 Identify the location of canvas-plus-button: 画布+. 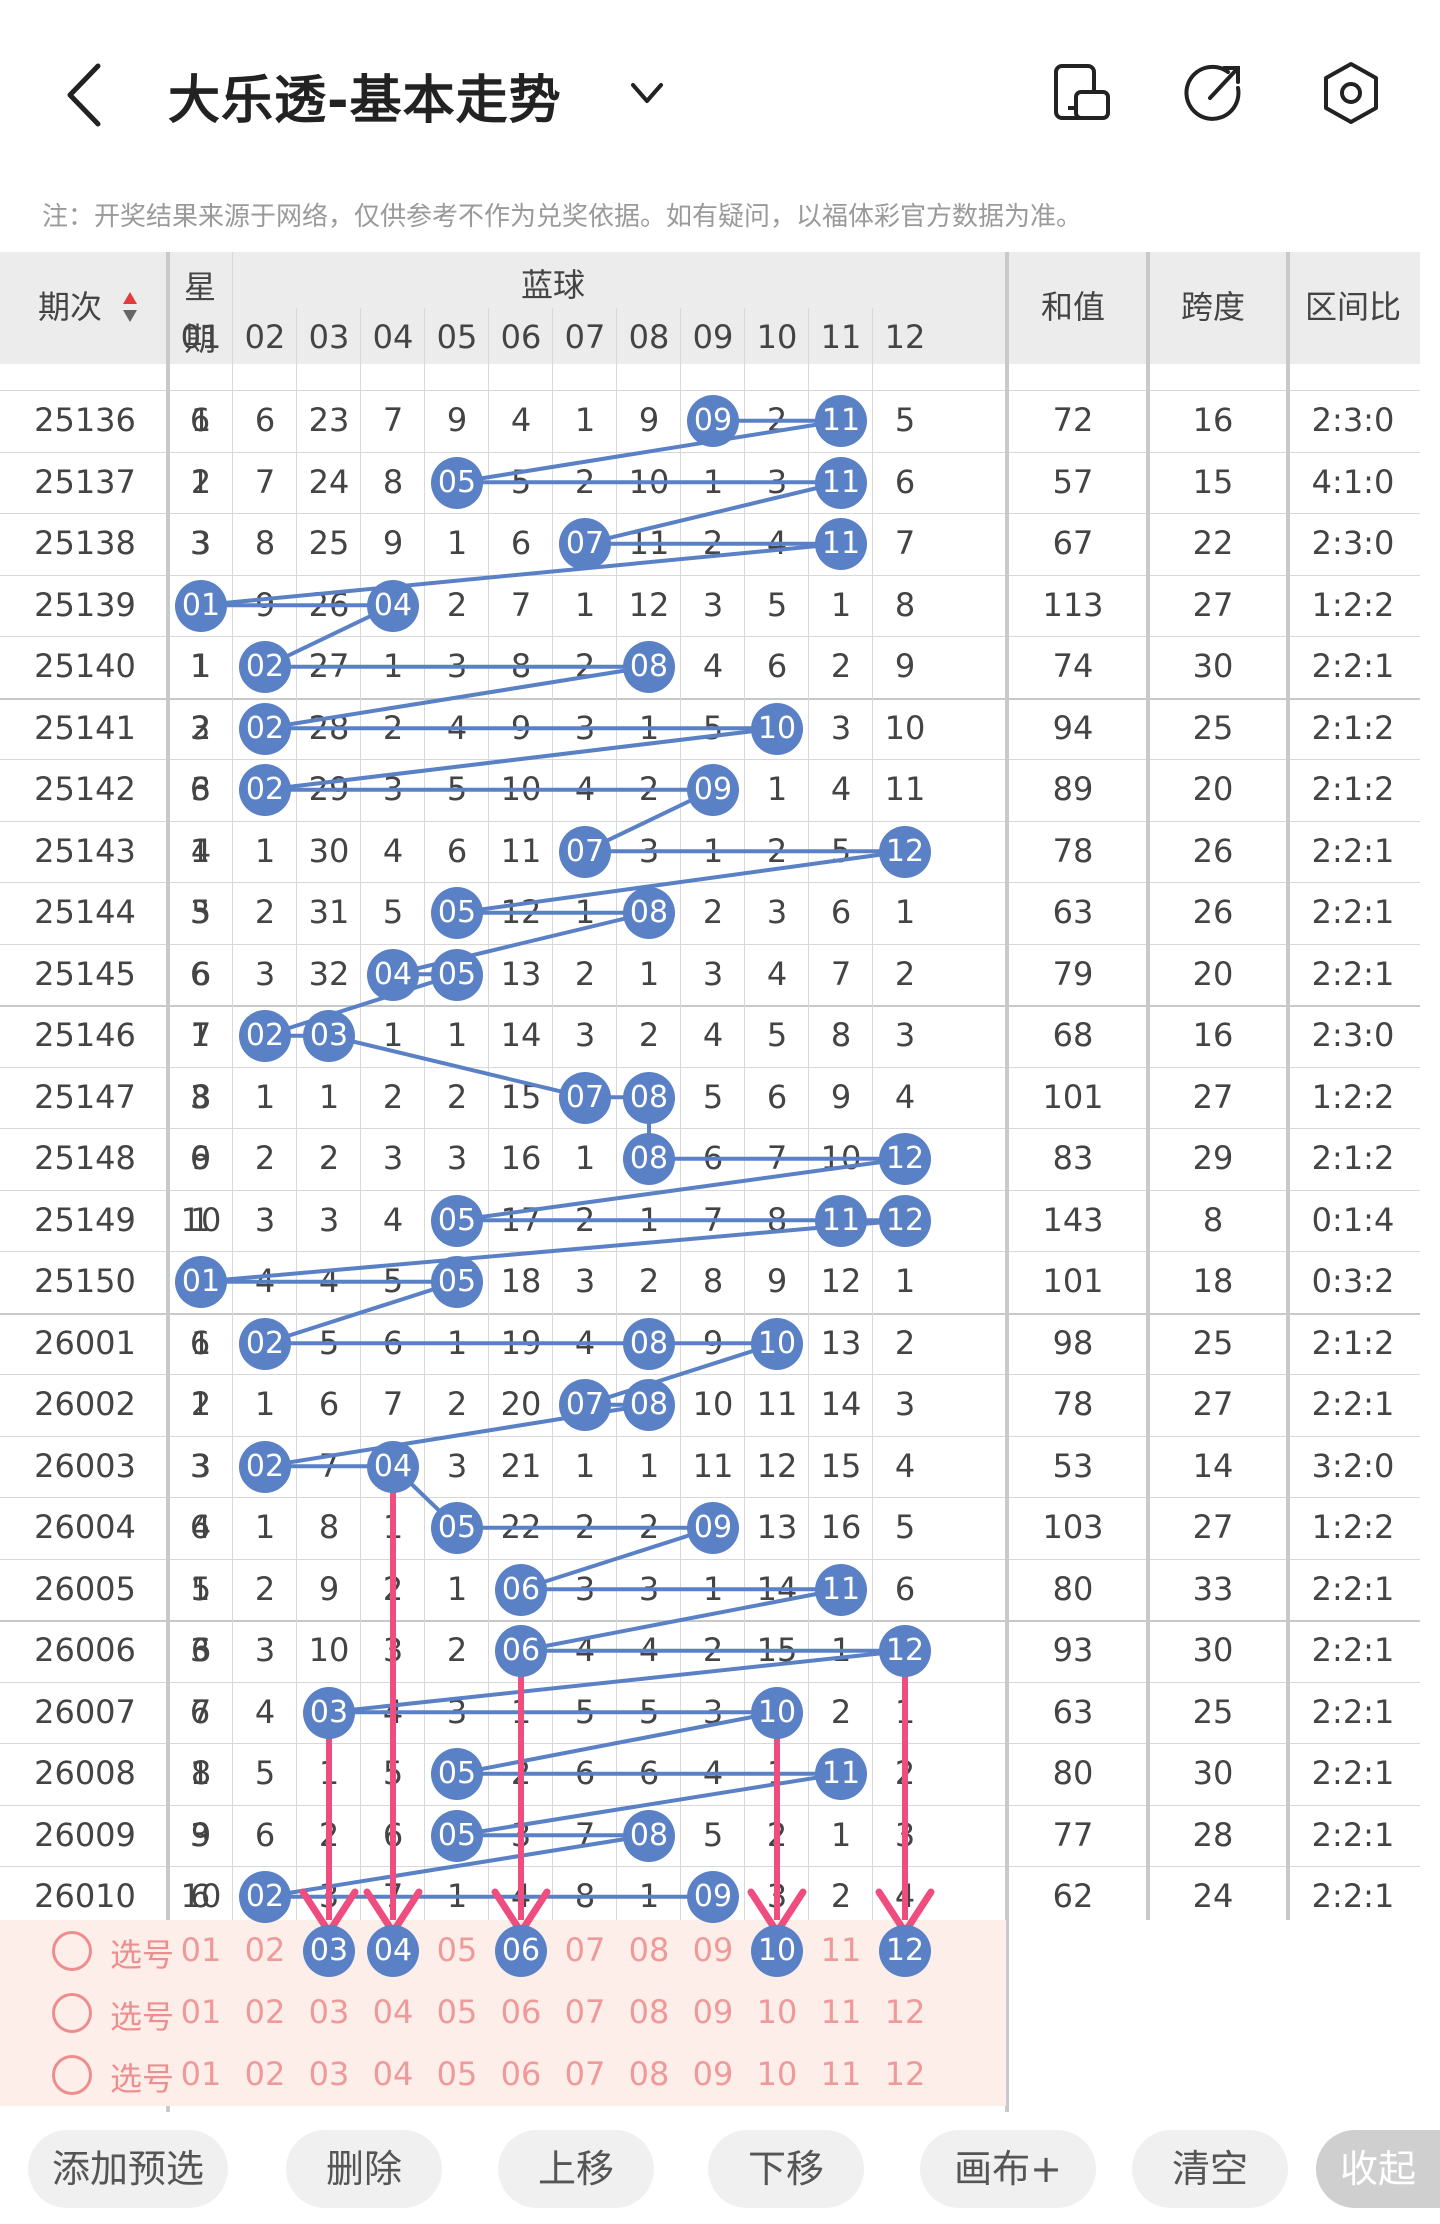
(1008, 2169).